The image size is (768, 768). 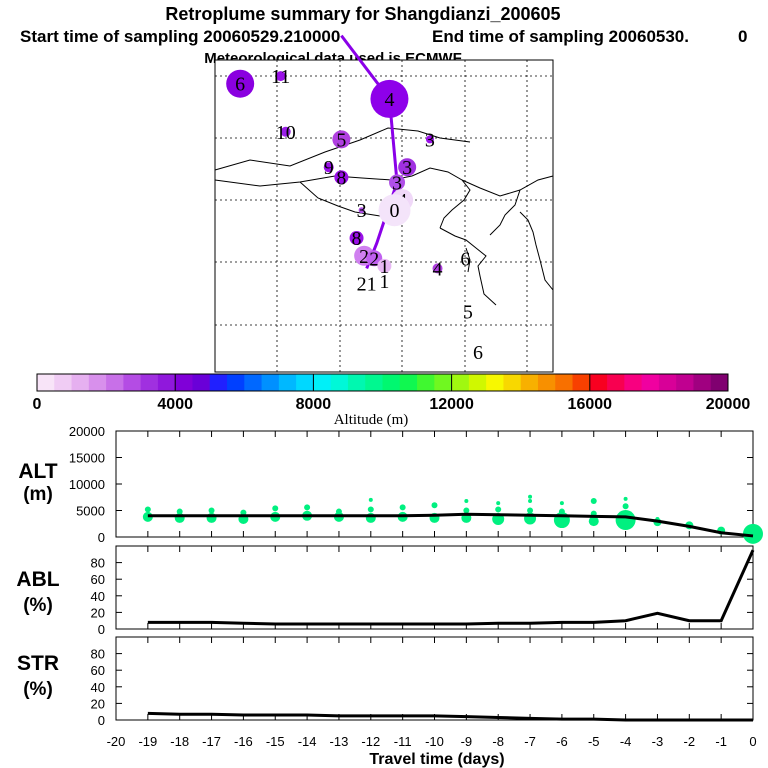 I want to click on colorbar: 0 4000 8000 12000 16000 20000 Altitude (m), so click(x=392, y=400).